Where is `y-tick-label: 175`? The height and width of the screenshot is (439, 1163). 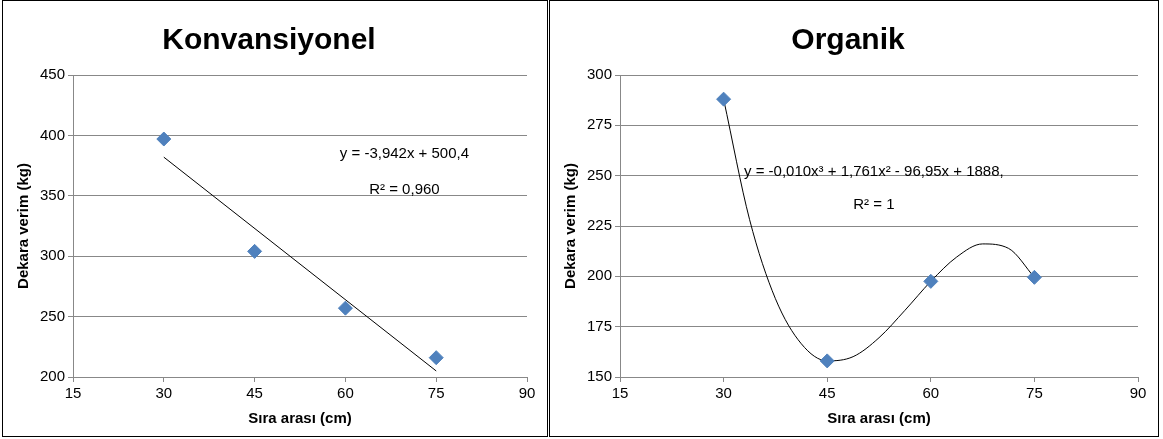 y-tick-label: 175 is located at coordinates (600, 325).